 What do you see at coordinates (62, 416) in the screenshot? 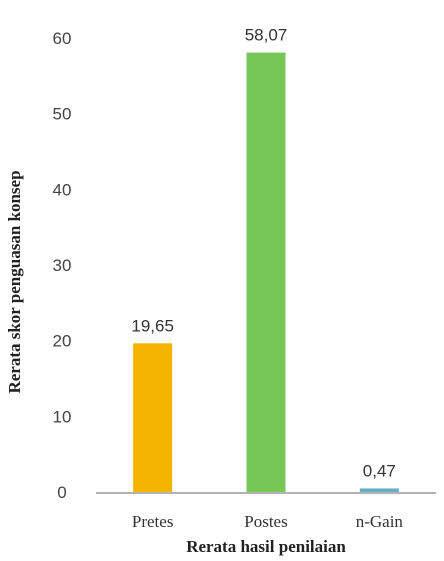
I see `y-tick-label: 10` at bounding box center [62, 416].